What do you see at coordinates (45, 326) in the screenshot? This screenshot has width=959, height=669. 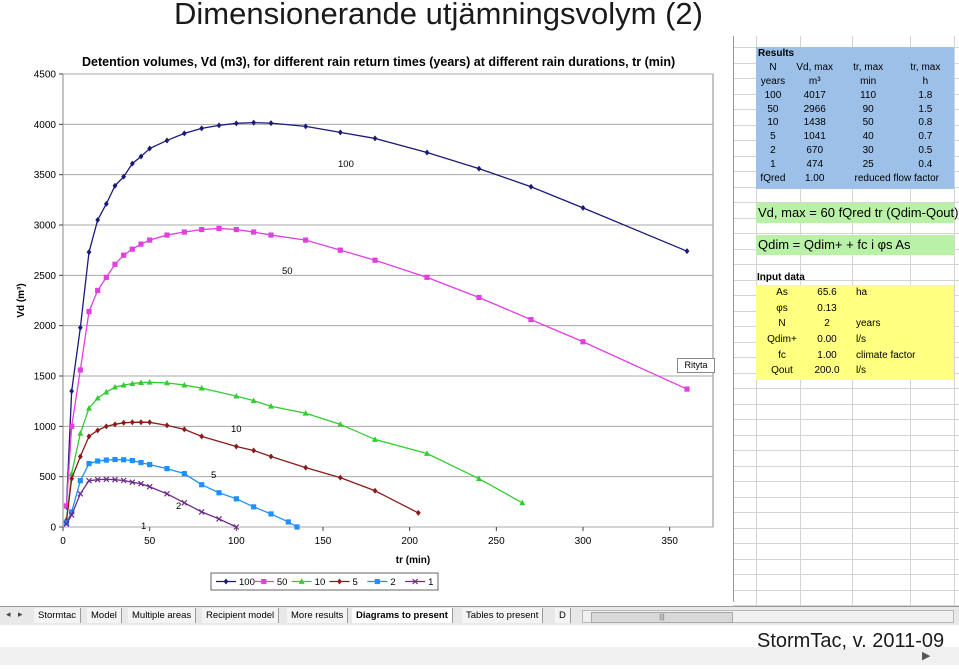 I see `y-tick-label: 2000` at bounding box center [45, 326].